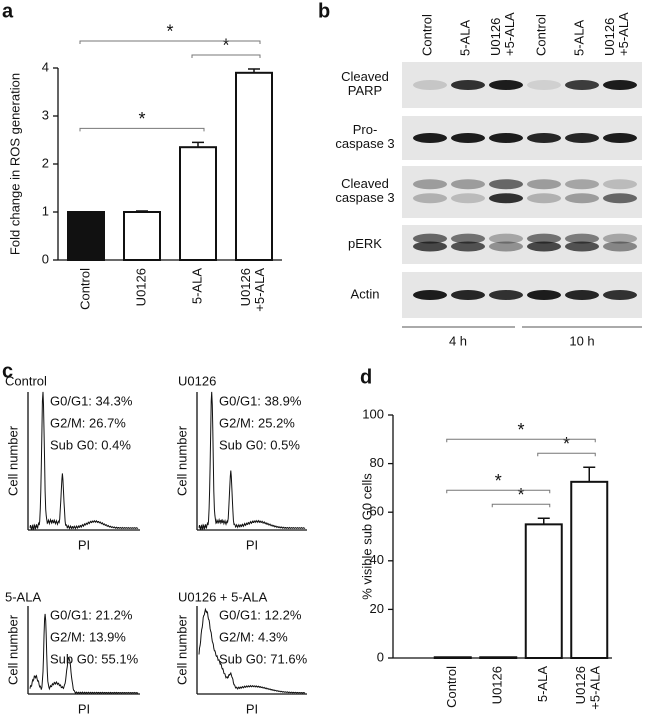 The width and height of the screenshot is (649, 724). I want to click on y-tick-label-group: 60, so click(377, 511).